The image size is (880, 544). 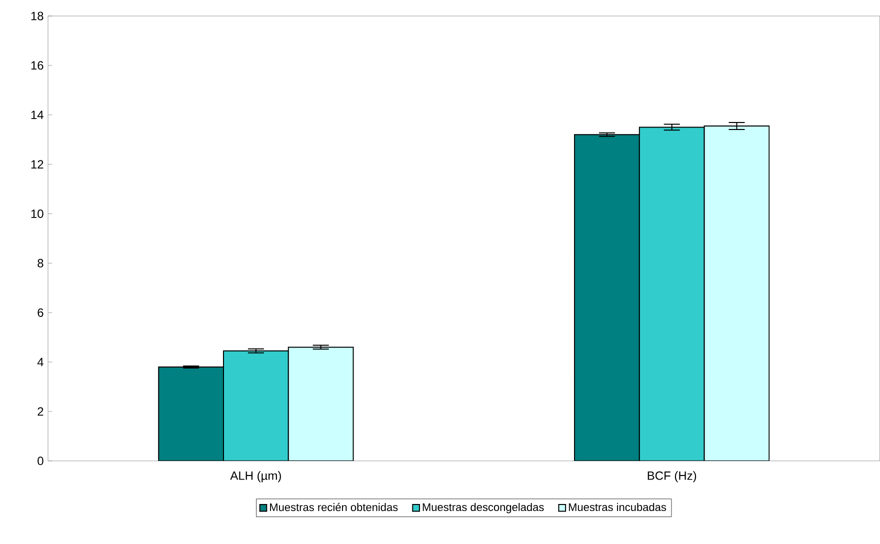 I want to click on x-tick-label: ALH (µm), so click(x=255, y=476).